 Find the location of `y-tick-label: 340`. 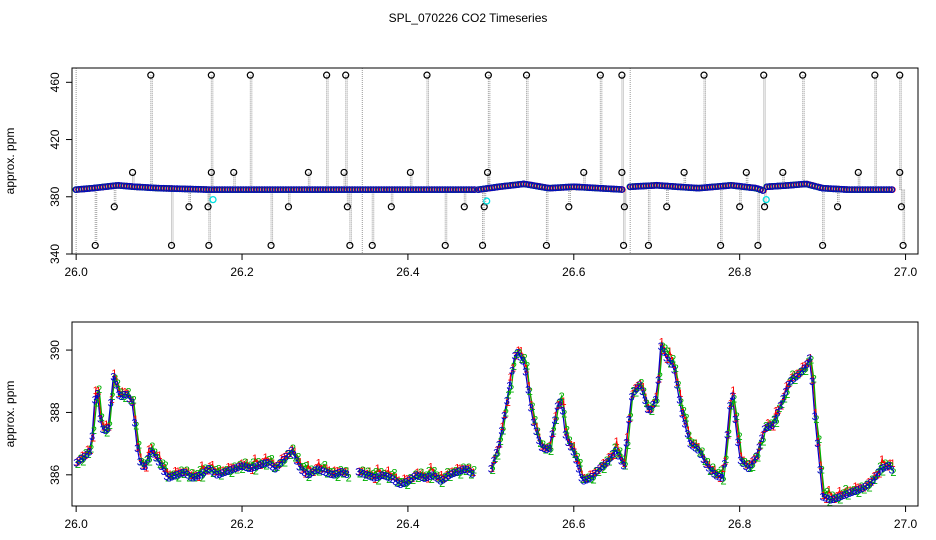

y-tick-label: 340 is located at coordinates (55, 254).